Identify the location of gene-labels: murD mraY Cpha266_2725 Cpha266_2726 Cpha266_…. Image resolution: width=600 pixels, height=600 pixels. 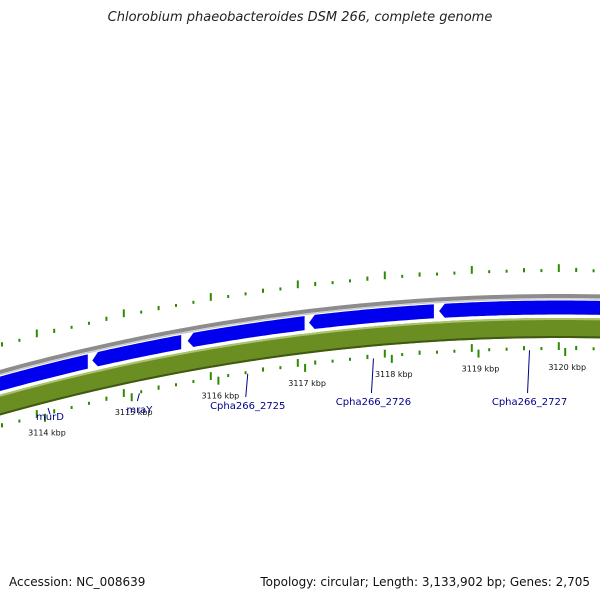
(301, 386).